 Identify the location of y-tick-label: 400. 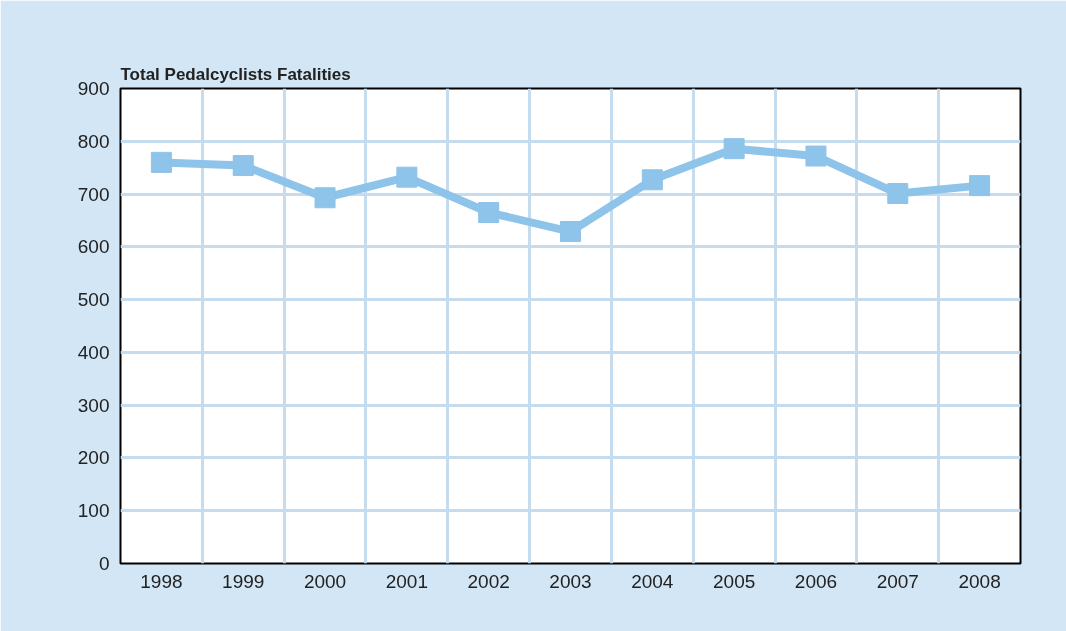
(93, 352).